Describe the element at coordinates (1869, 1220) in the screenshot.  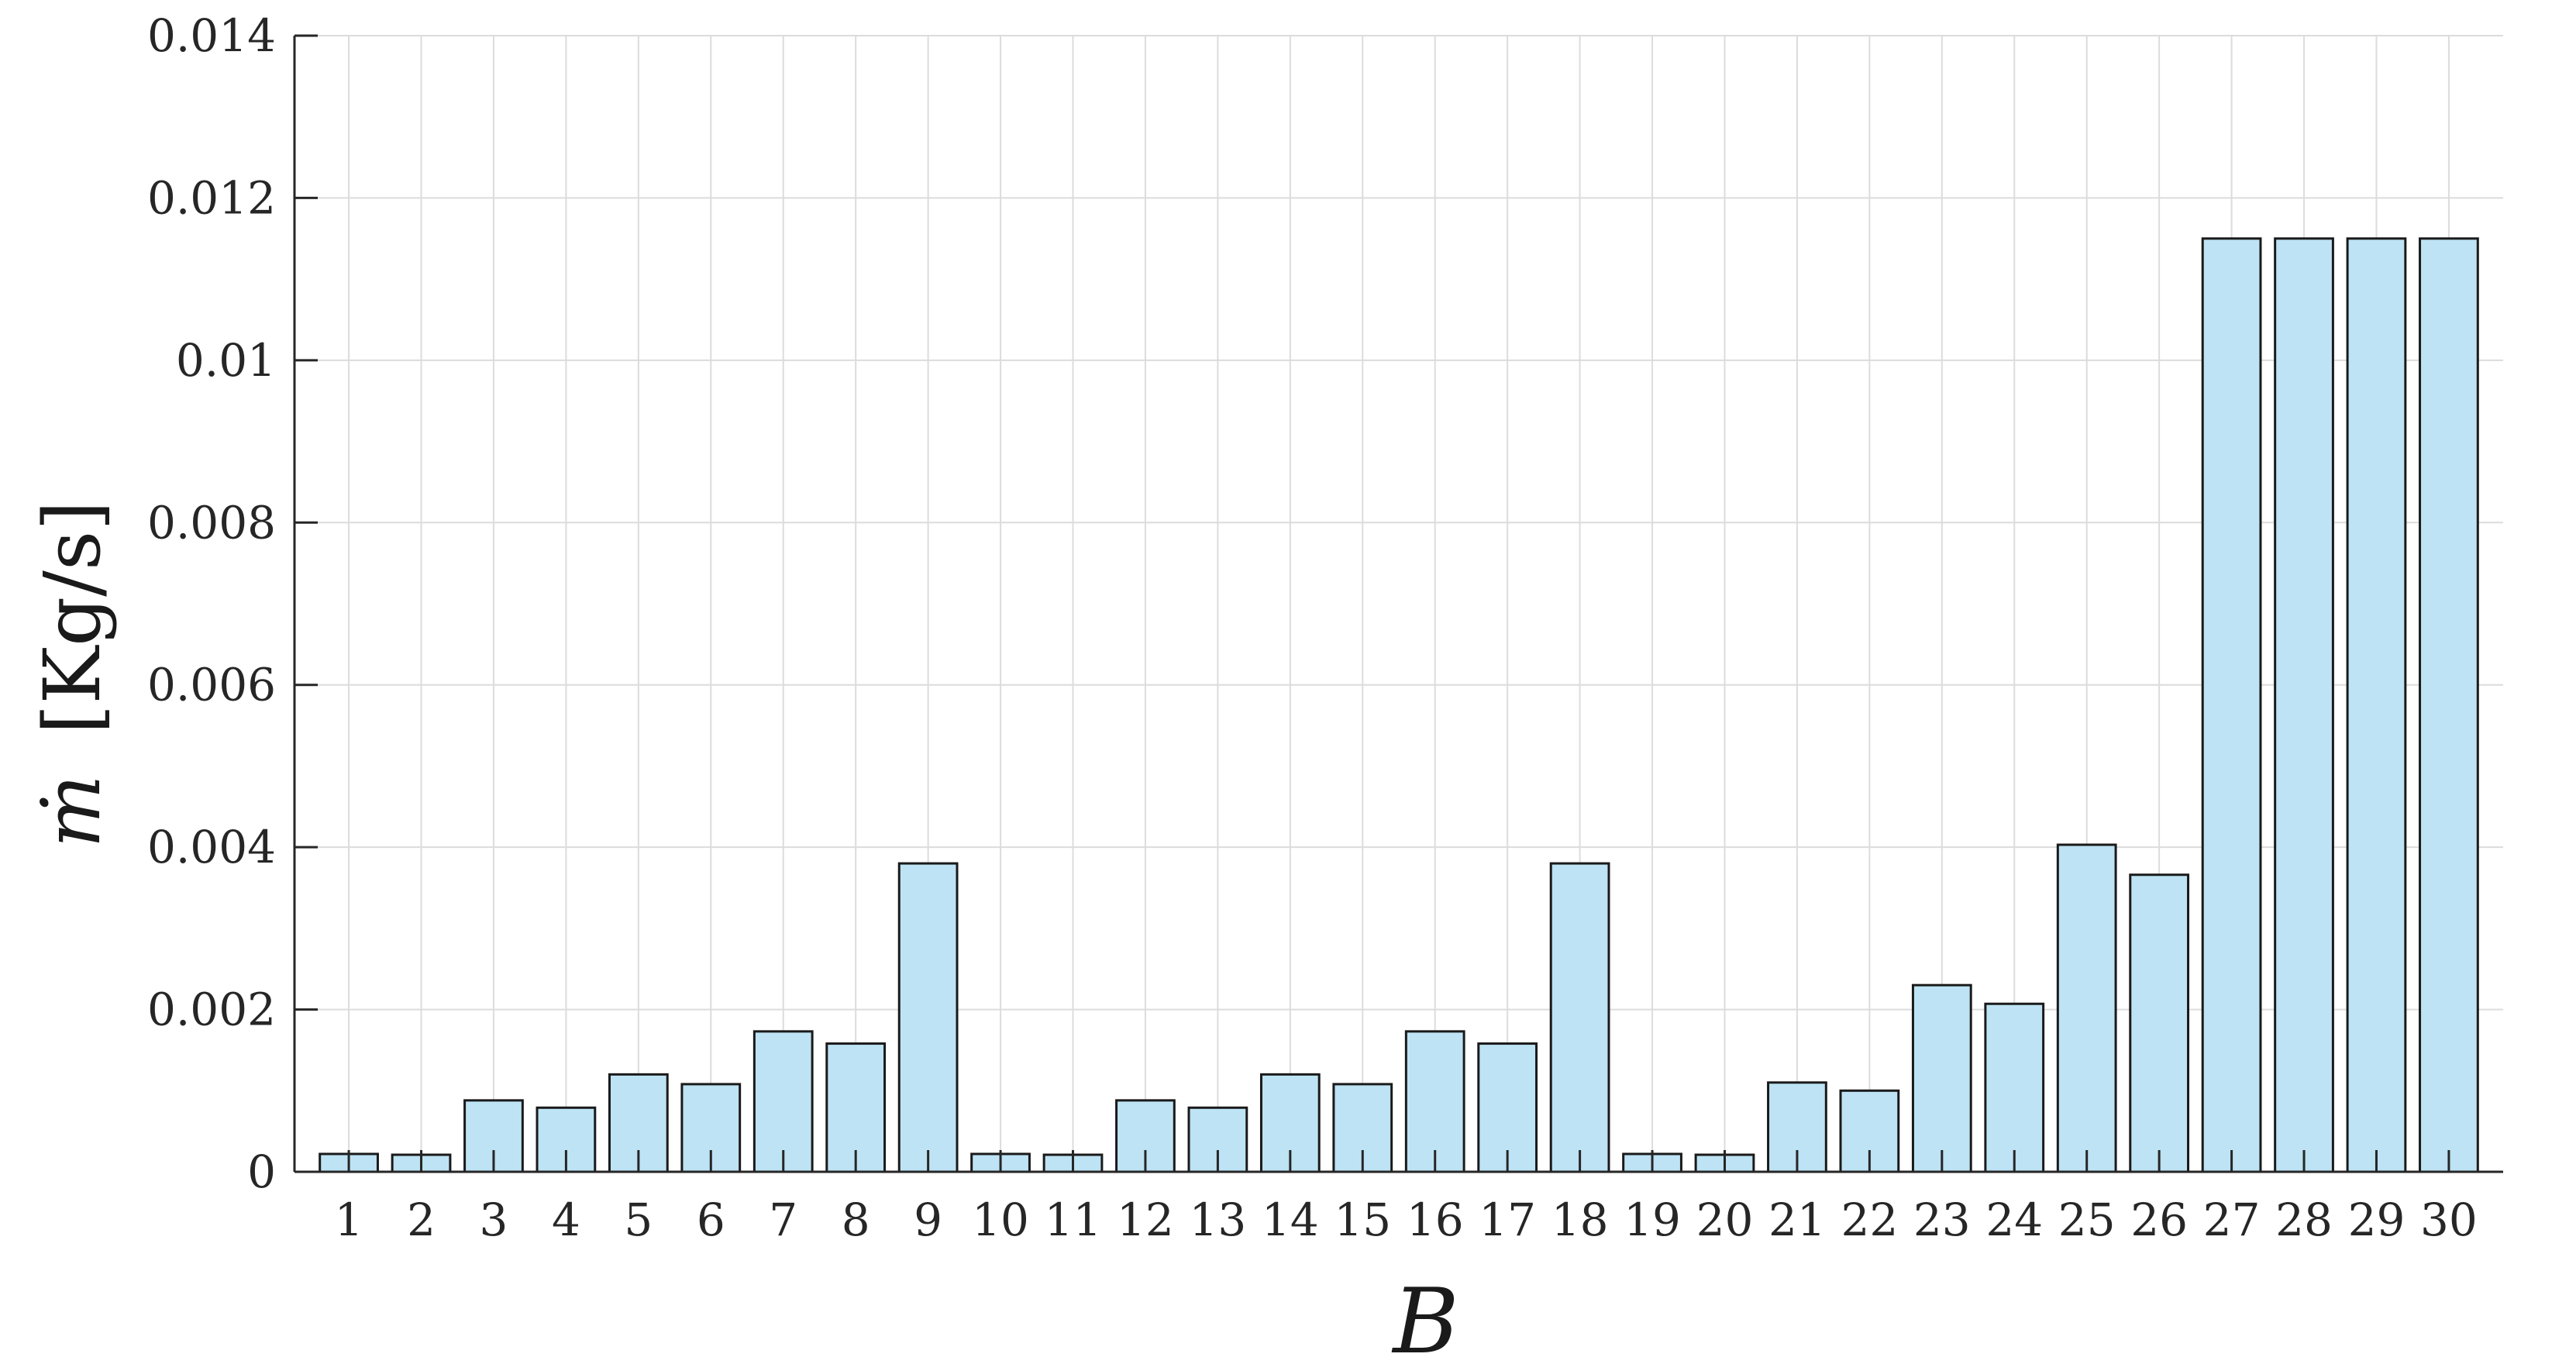
I see `x-tick-label: 22` at that location.